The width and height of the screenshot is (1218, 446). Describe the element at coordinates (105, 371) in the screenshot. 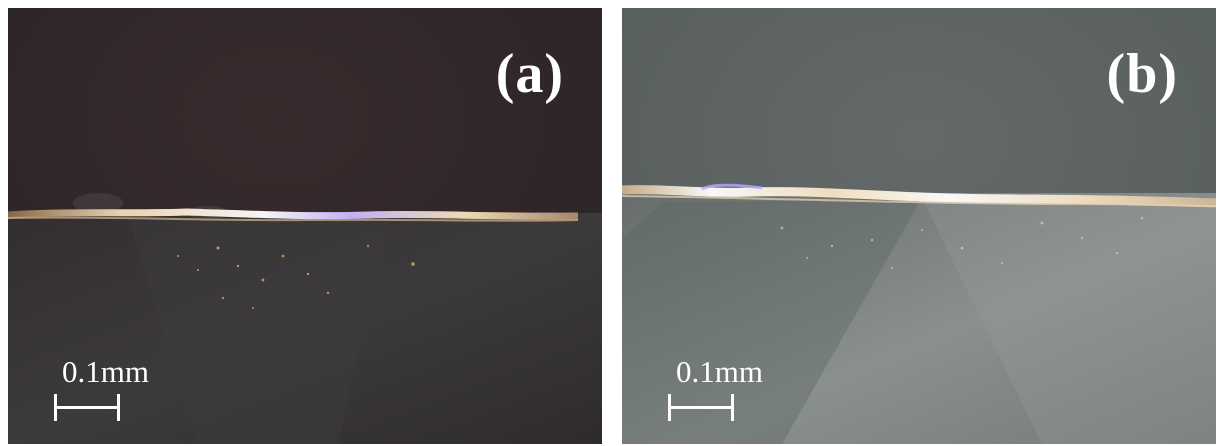

I see `scale-bar-label-a: 0.1mm` at that location.